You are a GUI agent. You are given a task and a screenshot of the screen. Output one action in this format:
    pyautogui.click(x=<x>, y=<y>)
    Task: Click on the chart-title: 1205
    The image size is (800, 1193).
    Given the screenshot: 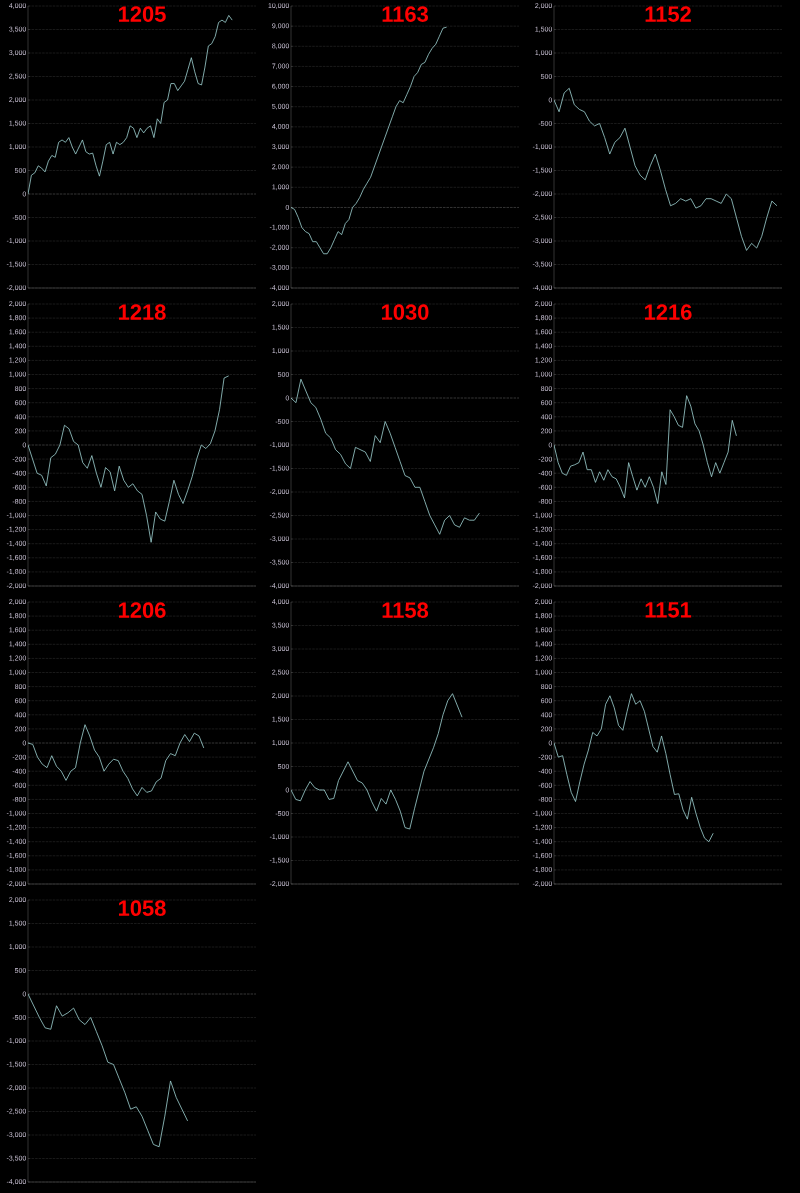 What is the action you would take?
    pyautogui.click(x=142, y=14)
    